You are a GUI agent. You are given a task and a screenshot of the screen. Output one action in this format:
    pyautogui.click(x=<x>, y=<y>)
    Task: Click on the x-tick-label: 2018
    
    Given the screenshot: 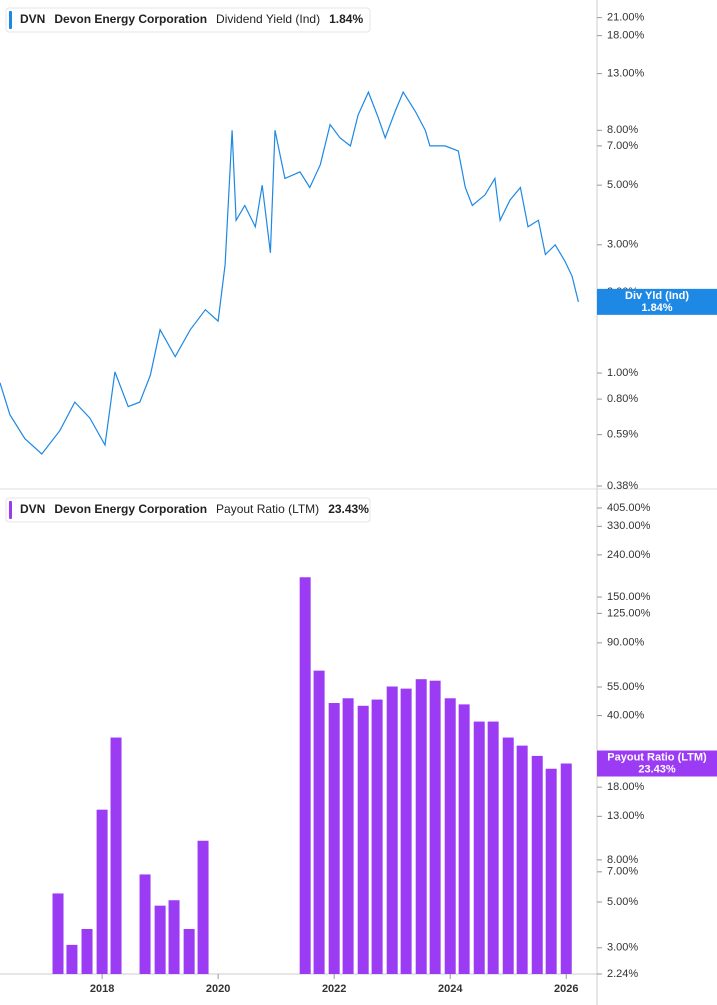 What is the action you would take?
    pyautogui.click(x=102, y=989)
    